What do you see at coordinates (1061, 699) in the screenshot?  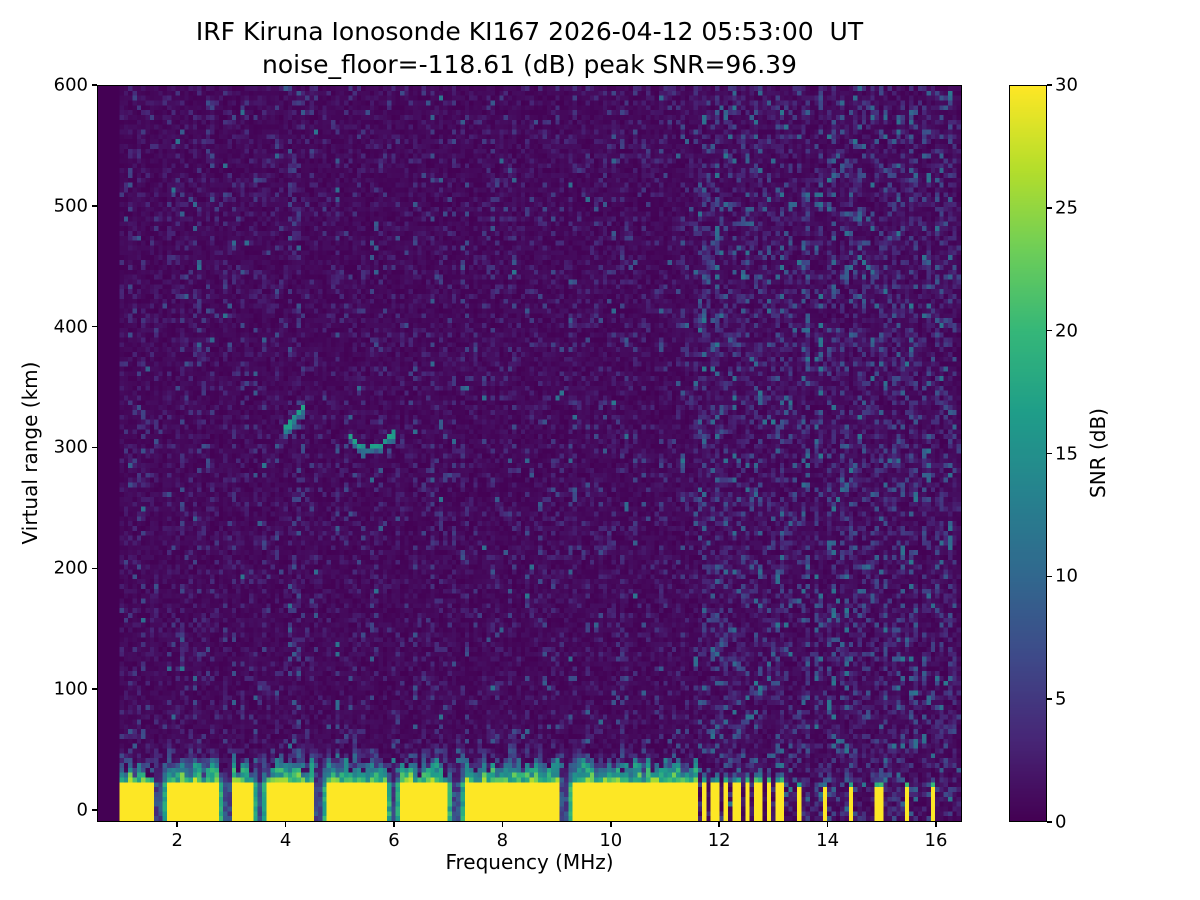 I see `colorbar-tick-label: 5` at bounding box center [1061, 699].